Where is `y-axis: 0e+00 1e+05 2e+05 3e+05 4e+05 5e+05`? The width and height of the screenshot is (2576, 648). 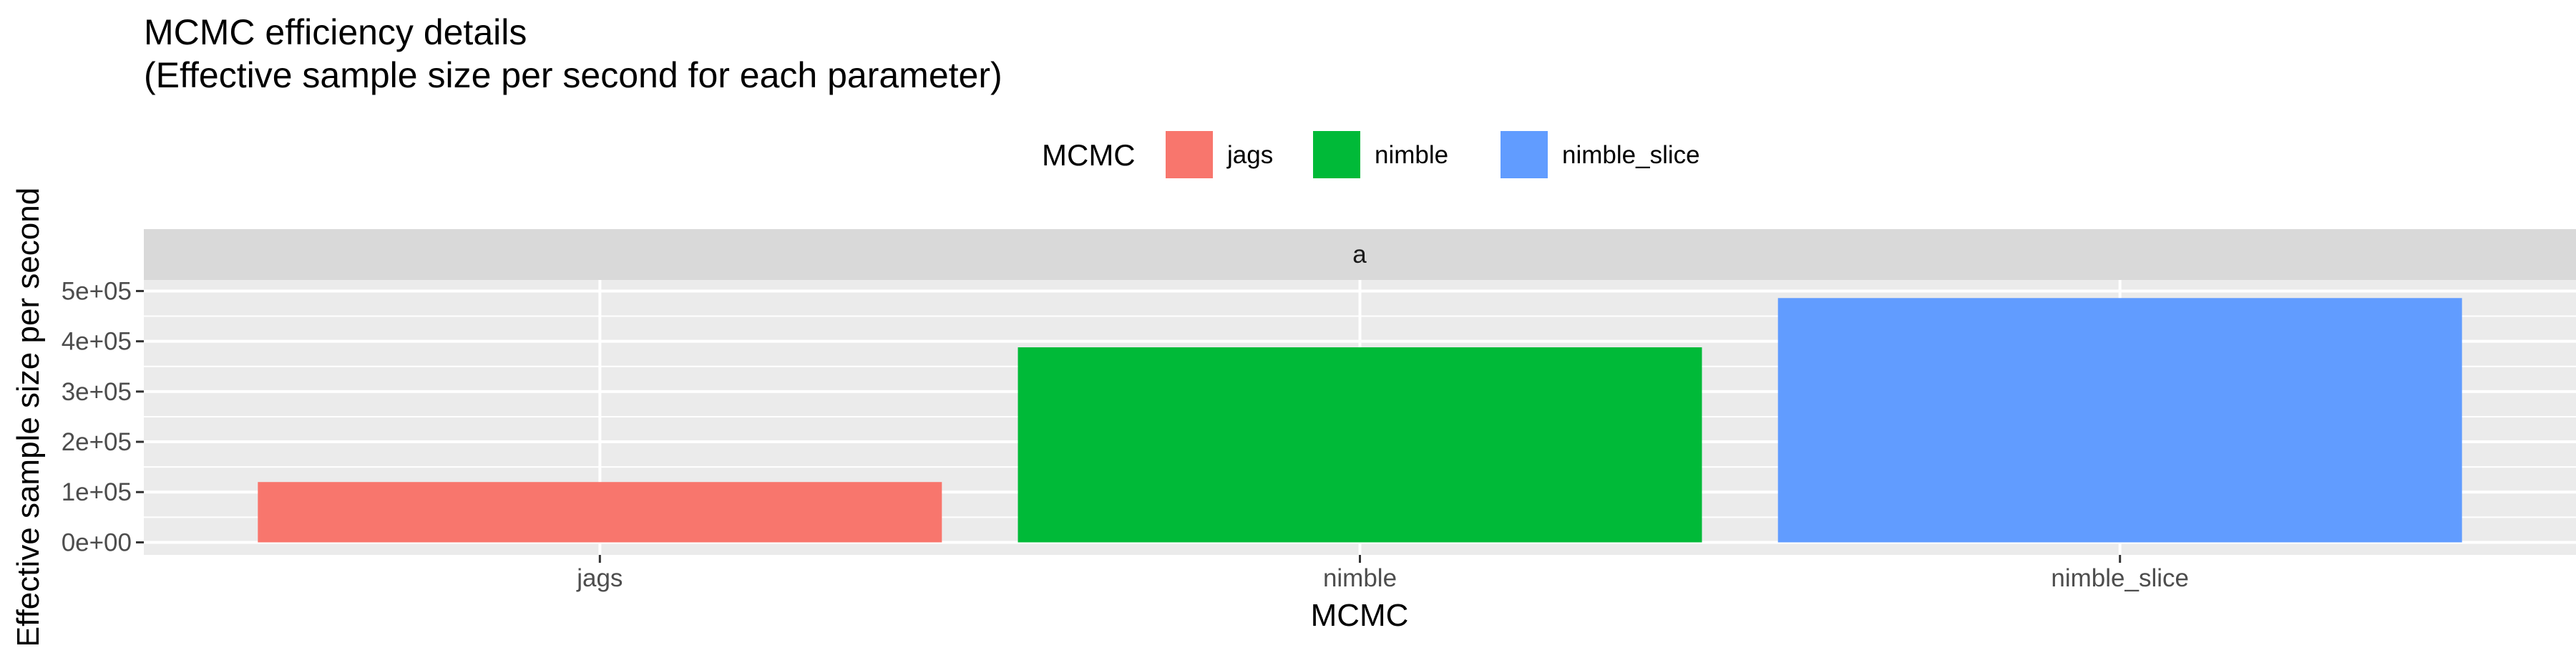 y-axis: 0e+00 1e+05 2e+05 3e+05 4e+05 5e+05 is located at coordinates (103, 416).